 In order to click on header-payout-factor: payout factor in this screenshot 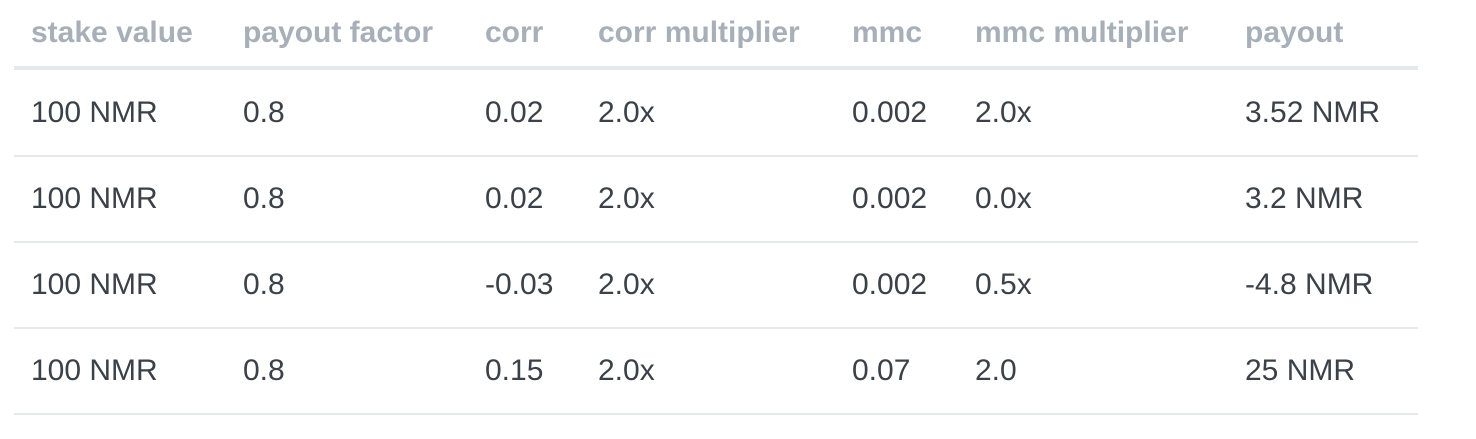, I will do `click(347, 35)`.